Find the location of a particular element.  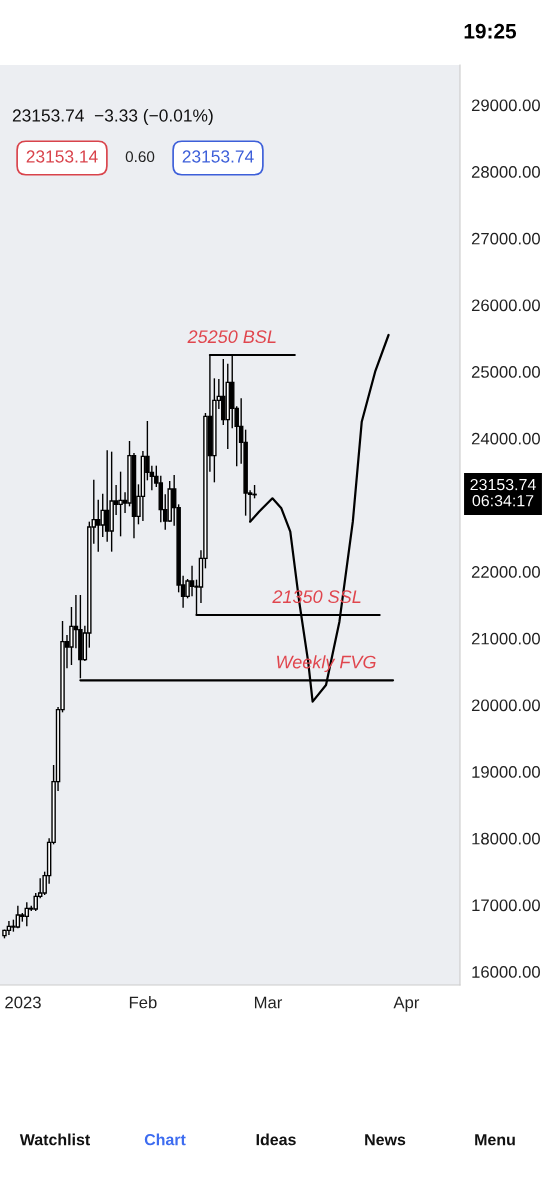

annotation: 0.60 is located at coordinates (140, 157).